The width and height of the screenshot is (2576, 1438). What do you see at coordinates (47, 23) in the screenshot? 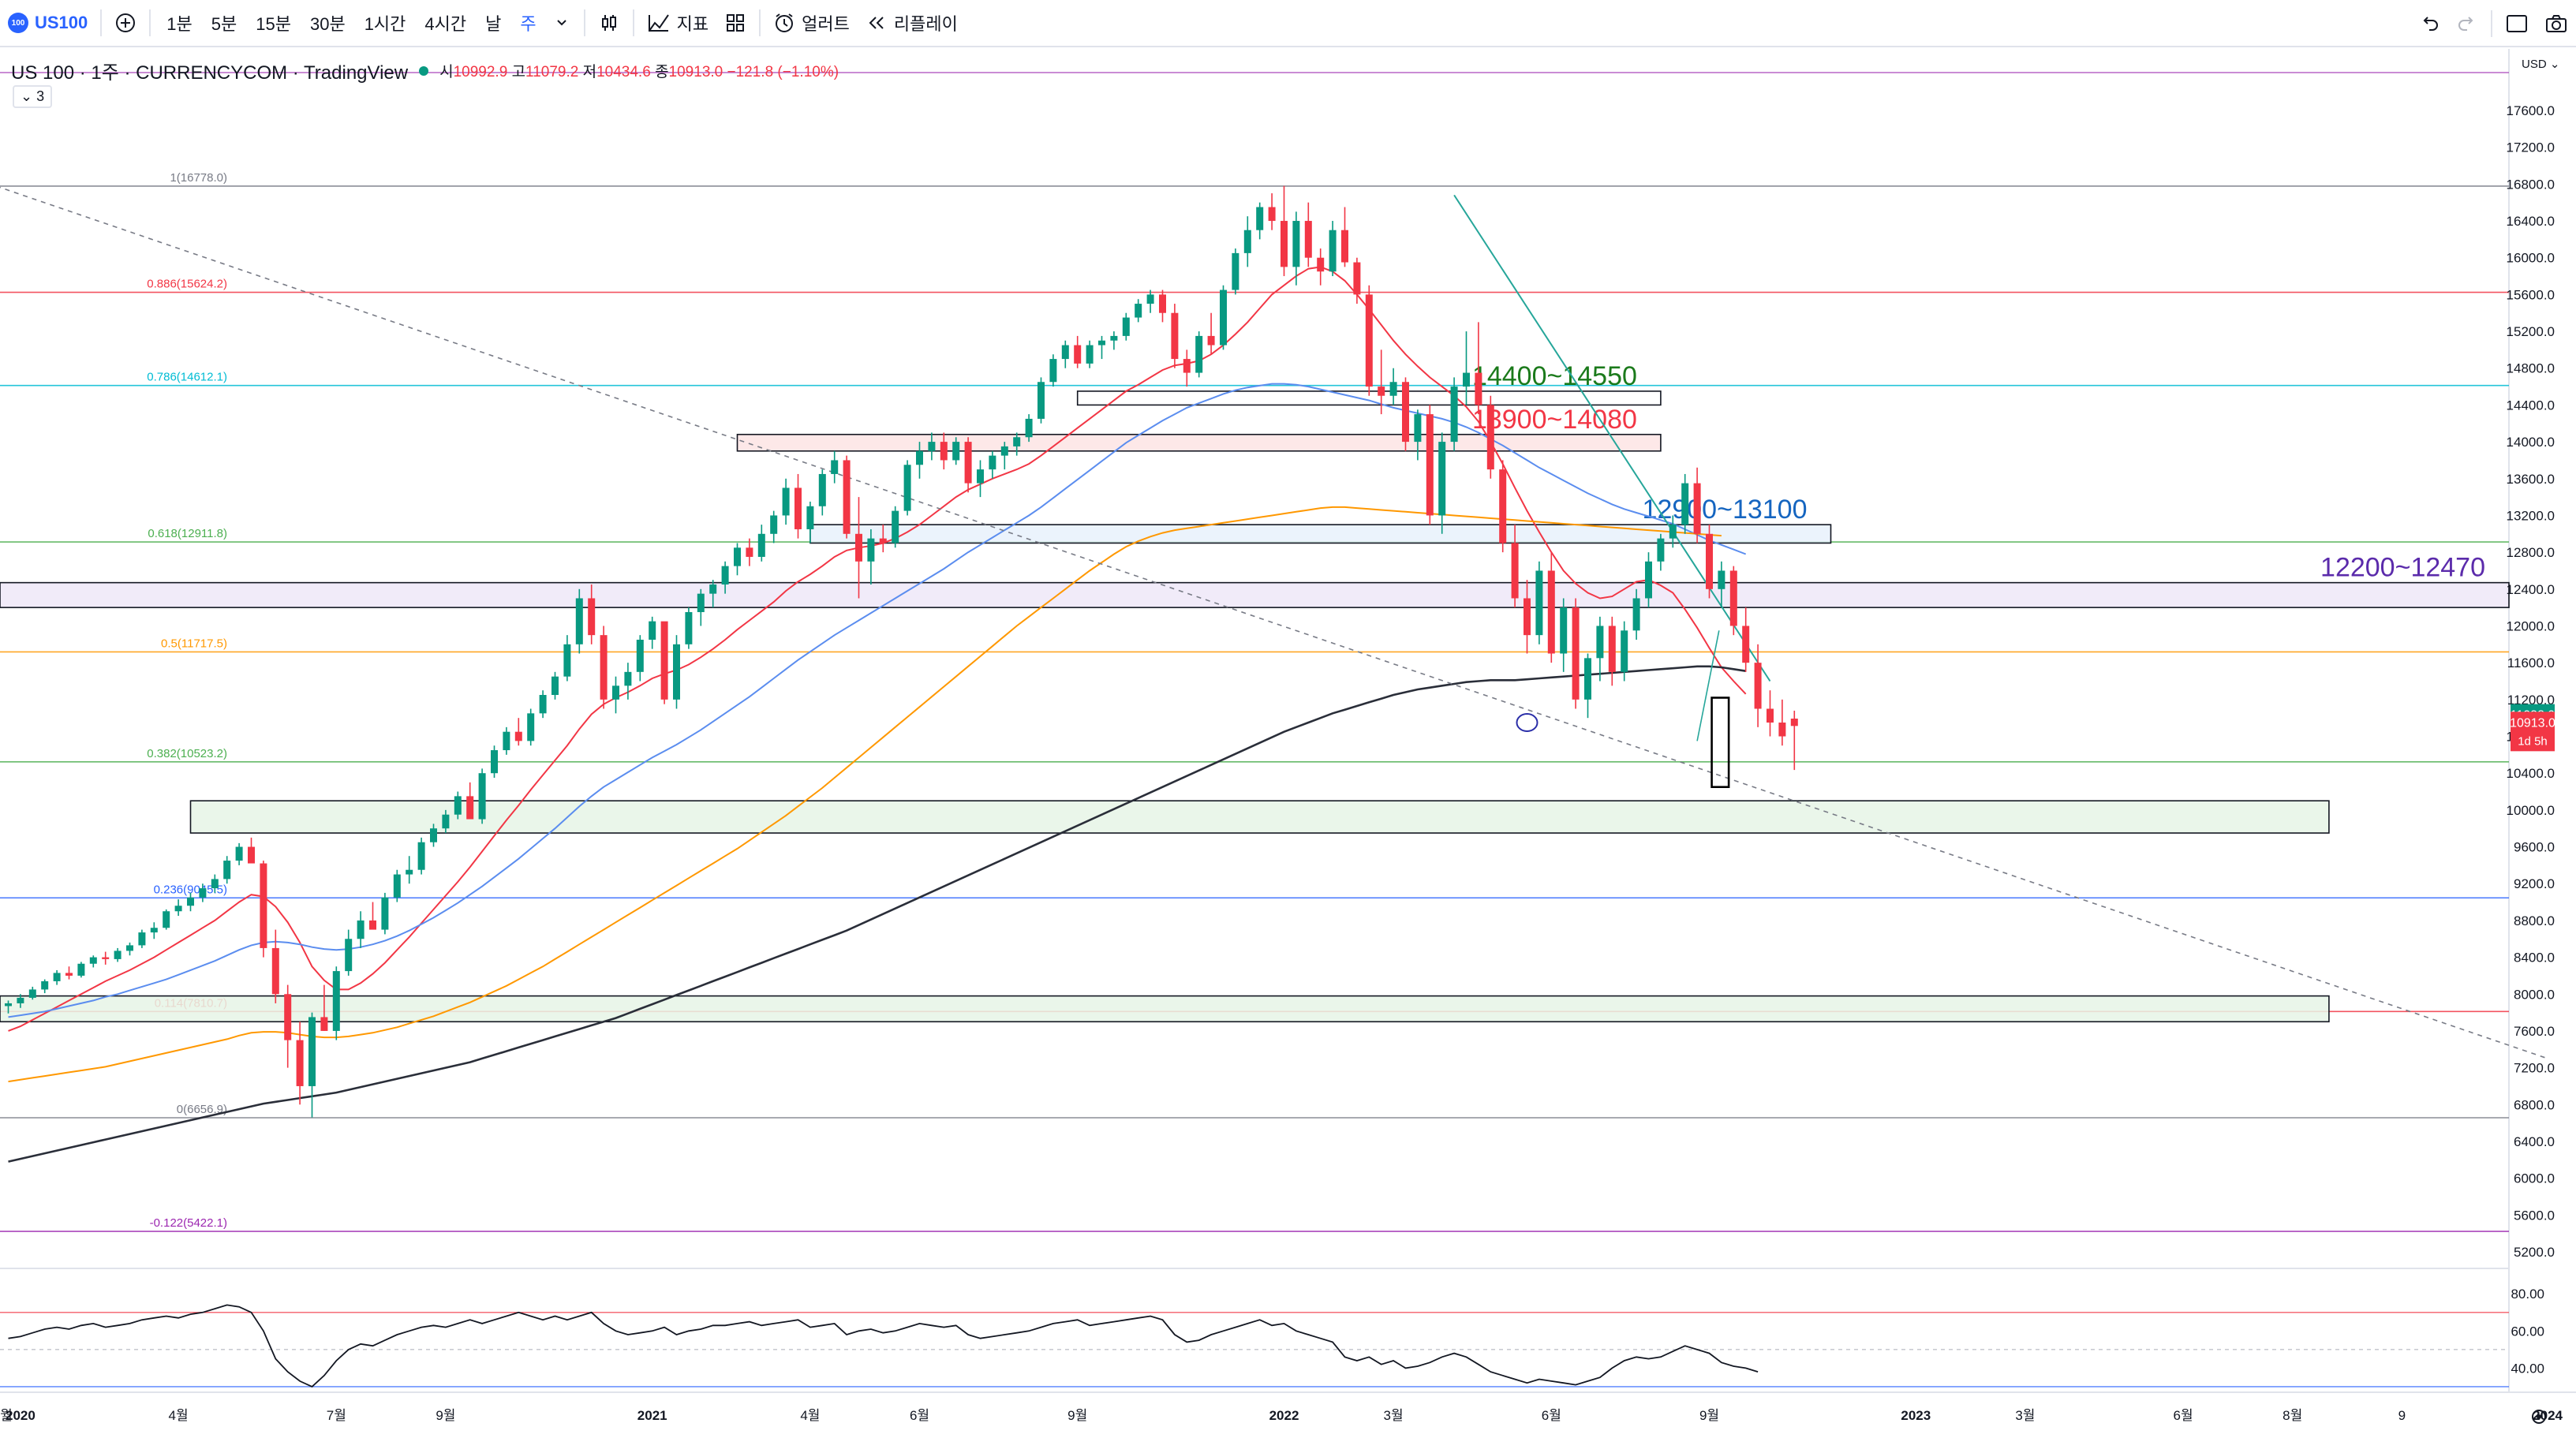
I see `symbol-search: 100 US100` at bounding box center [47, 23].